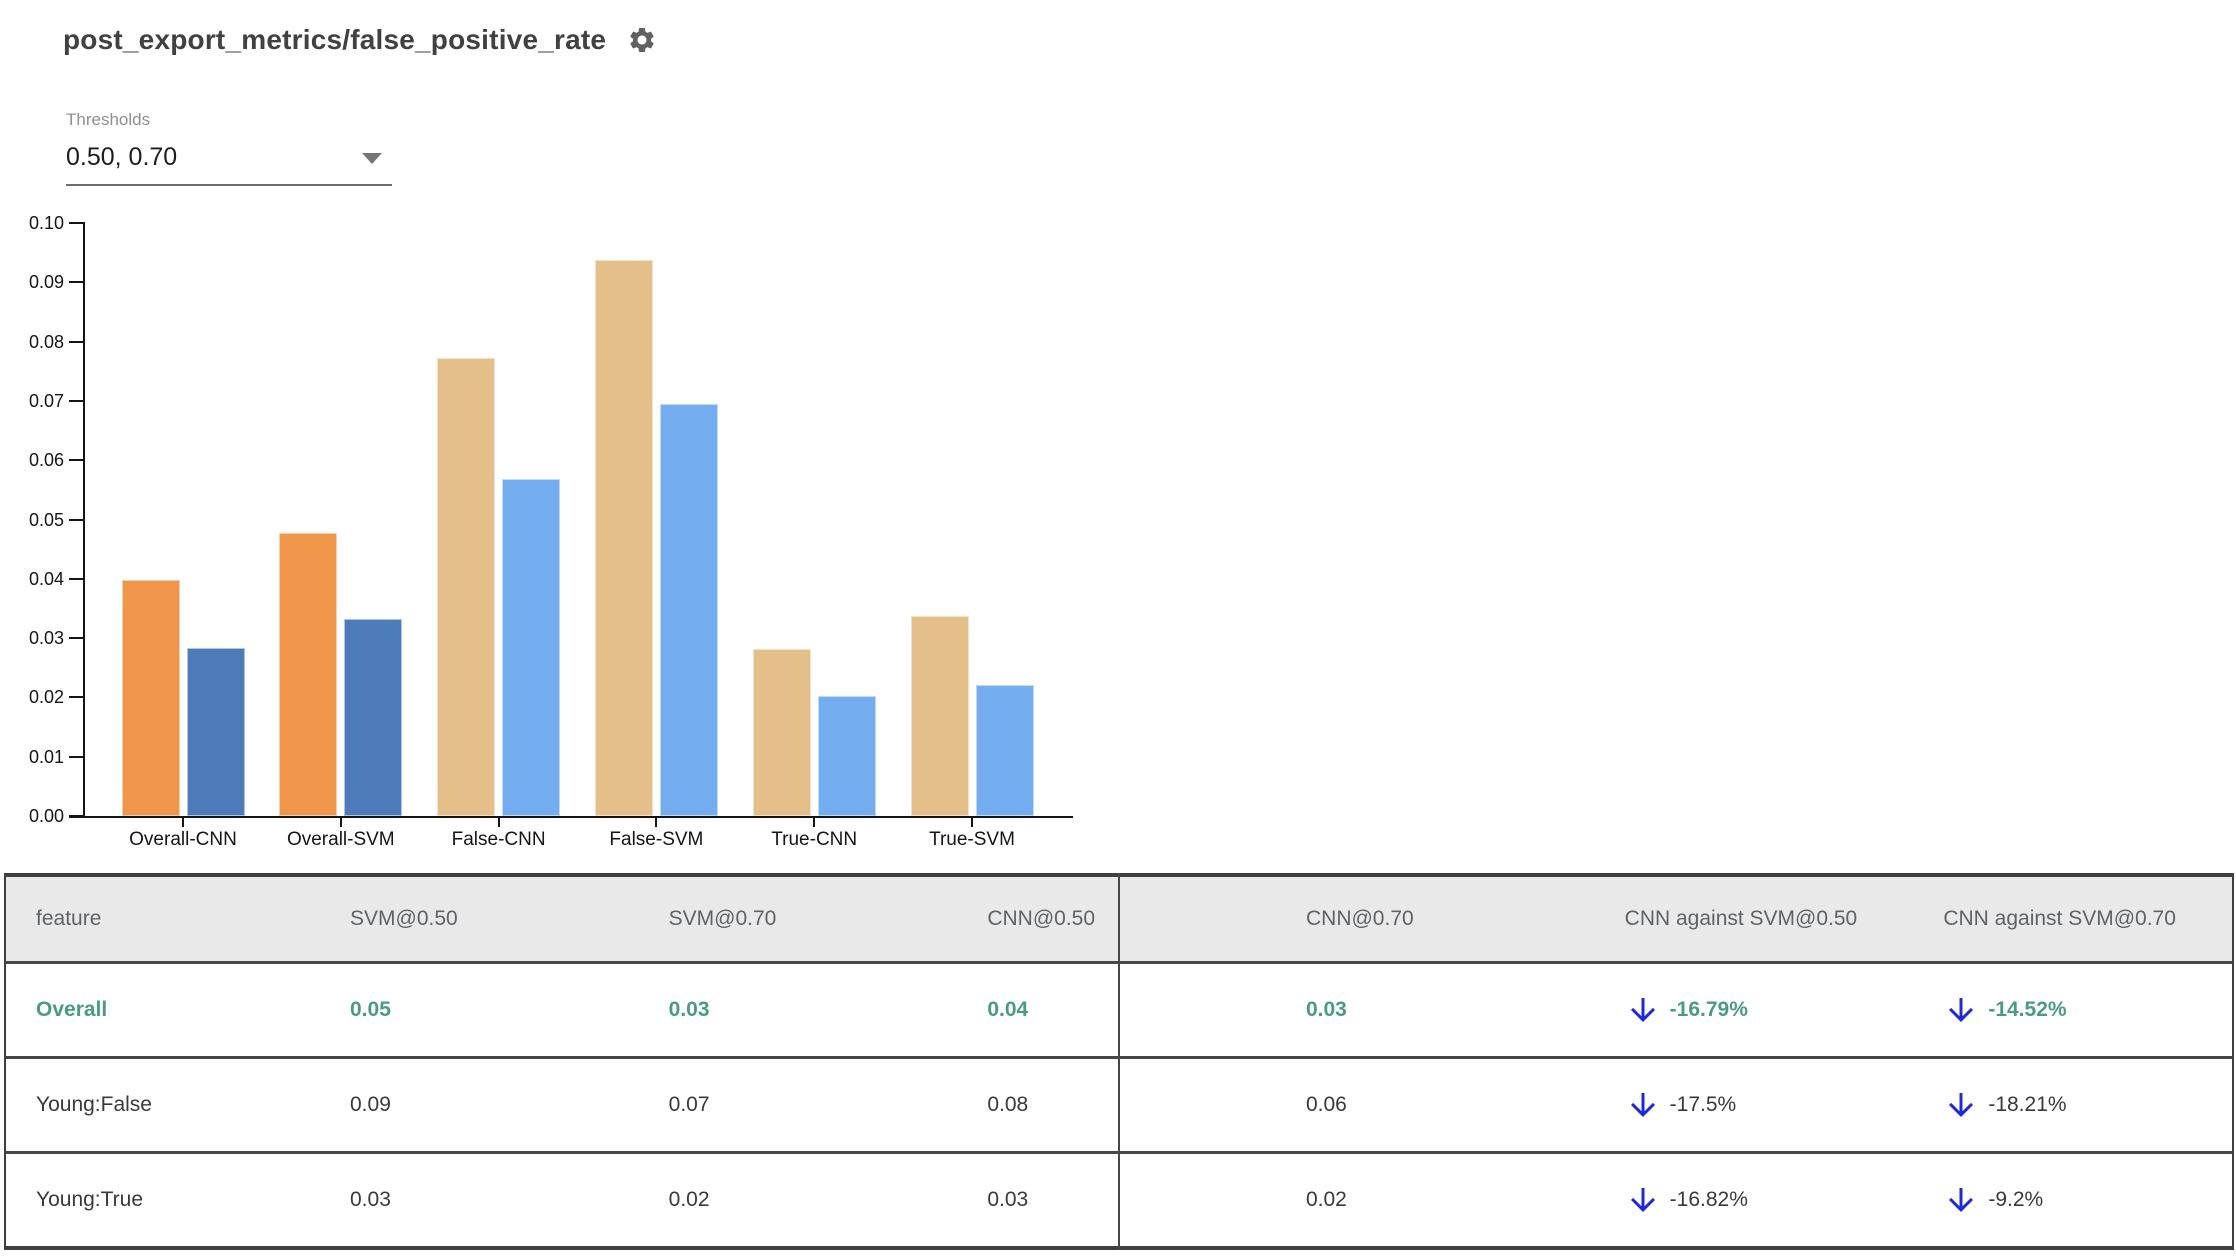  What do you see at coordinates (1359, 918) in the screenshot?
I see `column-header-cnn70: CNN@0.70` at bounding box center [1359, 918].